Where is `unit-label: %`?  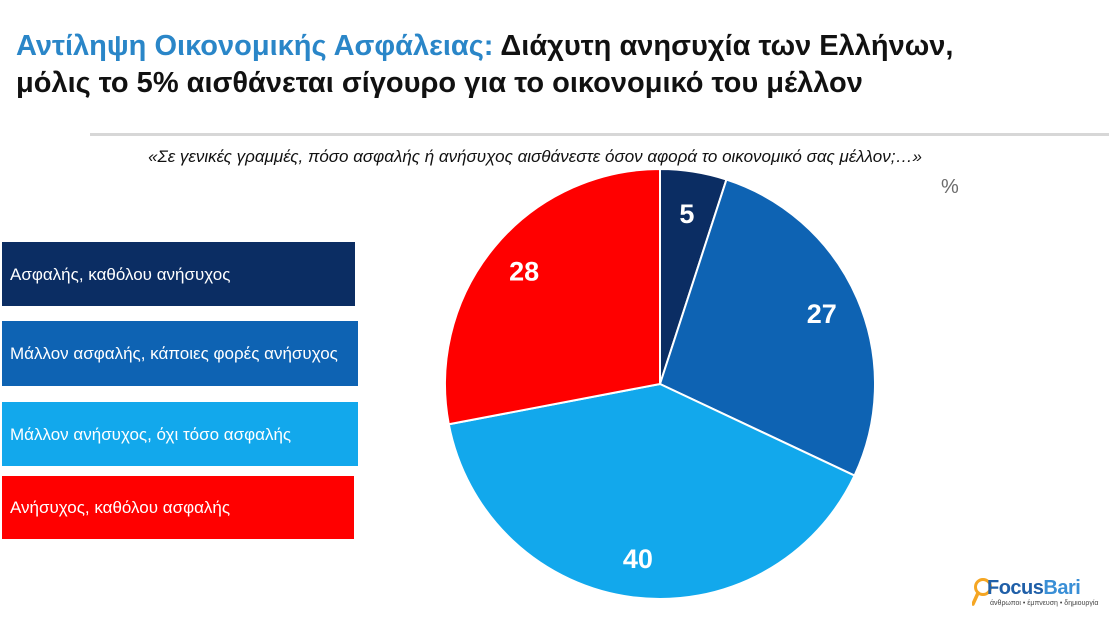 unit-label: % is located at coordinates (950, 187).